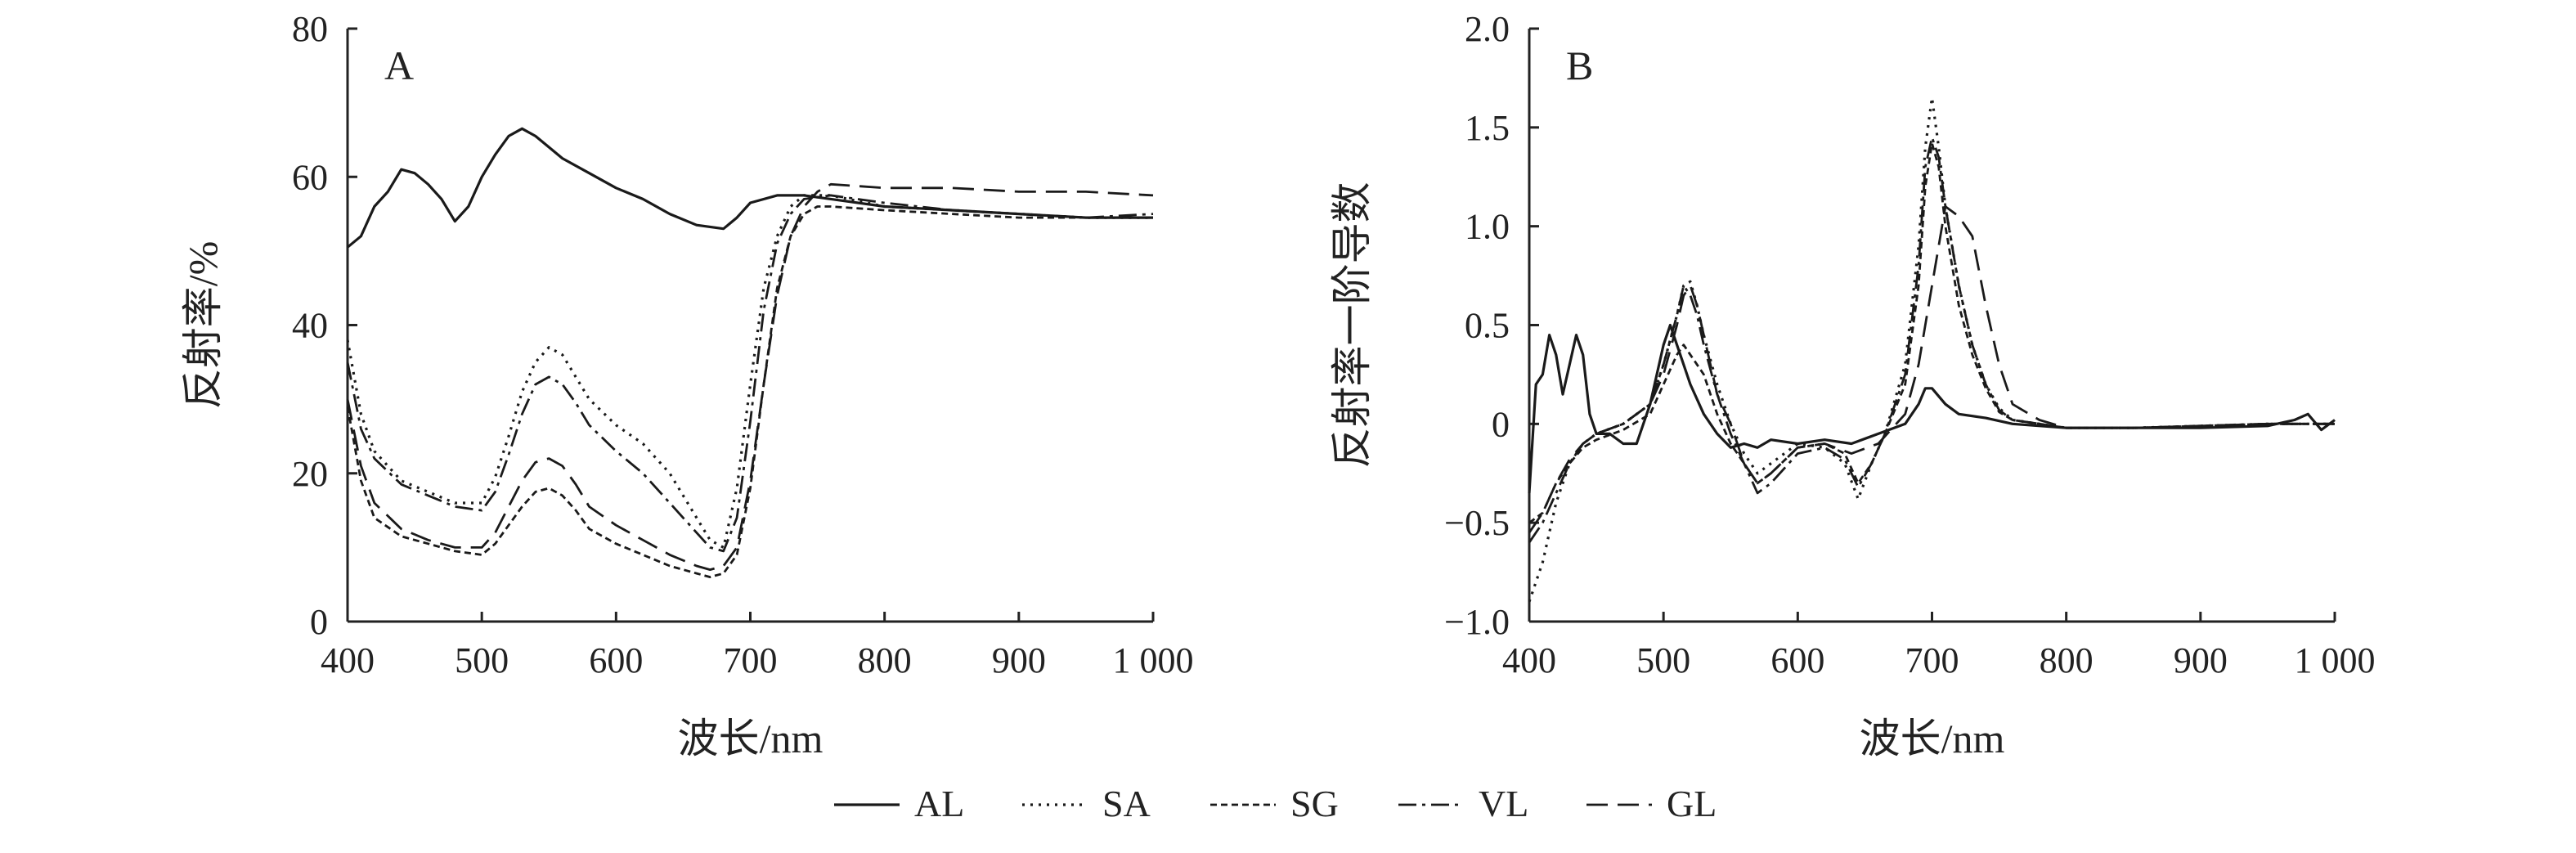 This screenshot has width=2576, height=853. Describe the element at coordinates (310, 474) in the screenshot. I see `y-tick-label: 20` at that location.